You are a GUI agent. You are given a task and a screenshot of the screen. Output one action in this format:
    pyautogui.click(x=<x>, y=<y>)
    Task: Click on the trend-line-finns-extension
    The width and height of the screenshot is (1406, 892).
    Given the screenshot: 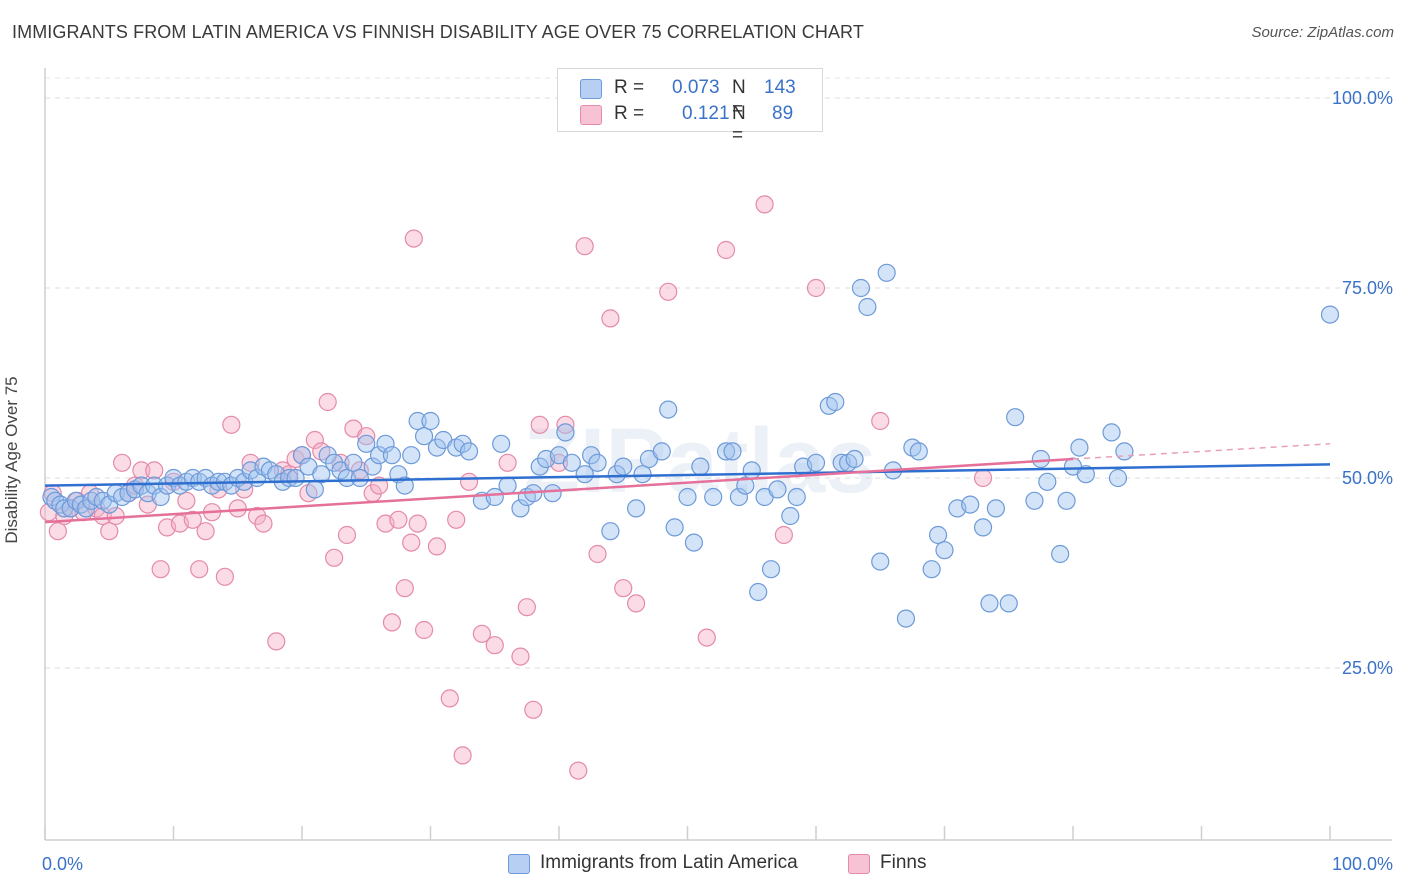 What is the action you would take?
    pyautogui.click(x=1201, y=451)
    